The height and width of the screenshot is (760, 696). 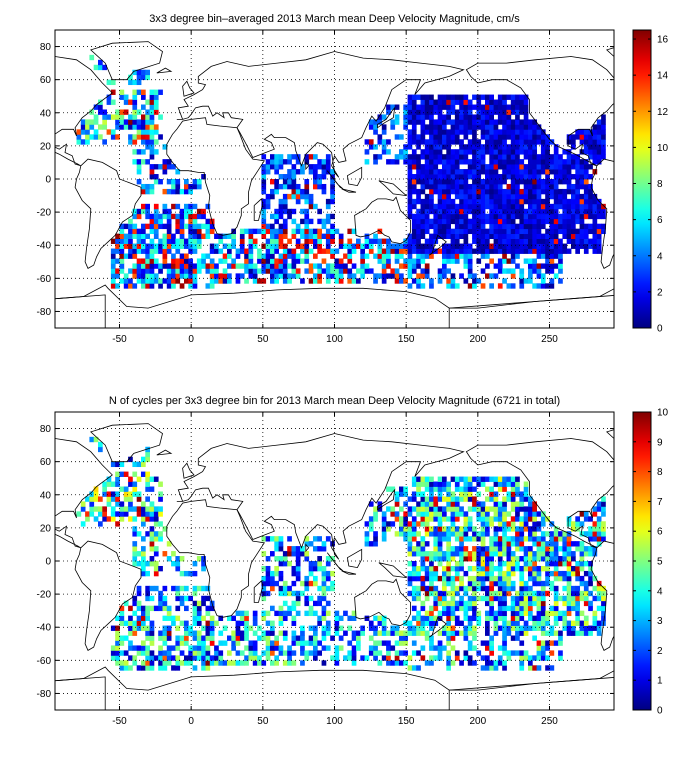 What do you see at coordinates (663, 112) in the screenshot?
I see `colorbar-tick-label: 12` at bounding box center [663, 112].